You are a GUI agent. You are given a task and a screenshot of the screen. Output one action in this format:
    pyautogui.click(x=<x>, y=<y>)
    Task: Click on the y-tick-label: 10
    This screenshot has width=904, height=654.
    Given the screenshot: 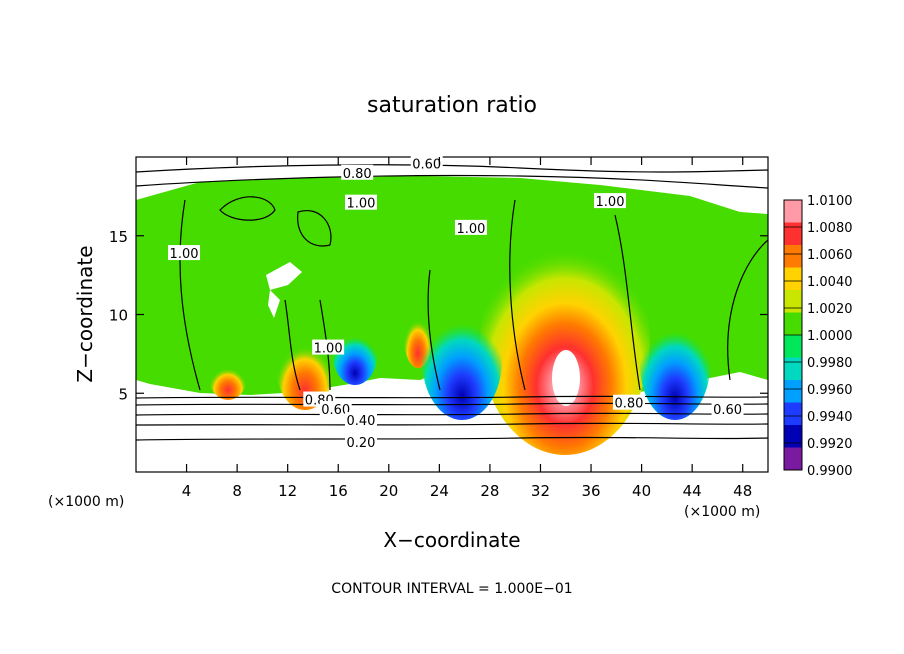 What is the action you would take?
    pyautogui.click(x=118, y=316)
    